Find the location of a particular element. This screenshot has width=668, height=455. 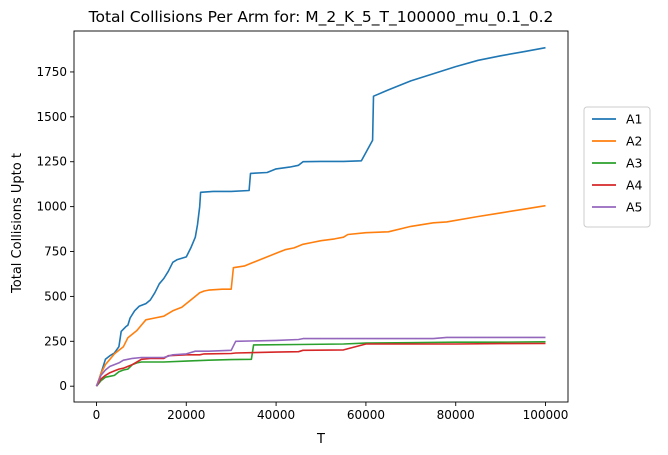

y-tick-label: 250 is located at coordinates (55, 341).